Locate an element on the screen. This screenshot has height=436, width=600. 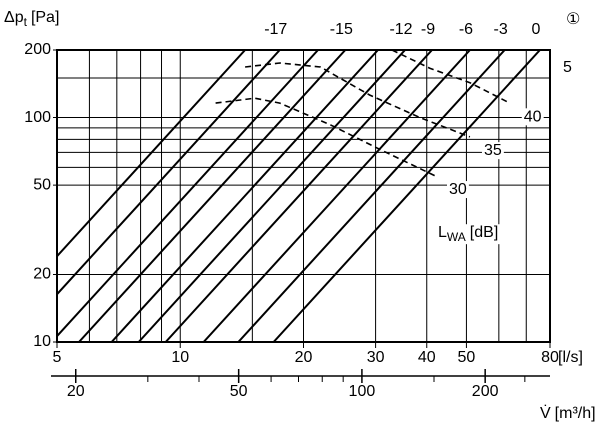
marker: ① is located at coordinates (573, 19).